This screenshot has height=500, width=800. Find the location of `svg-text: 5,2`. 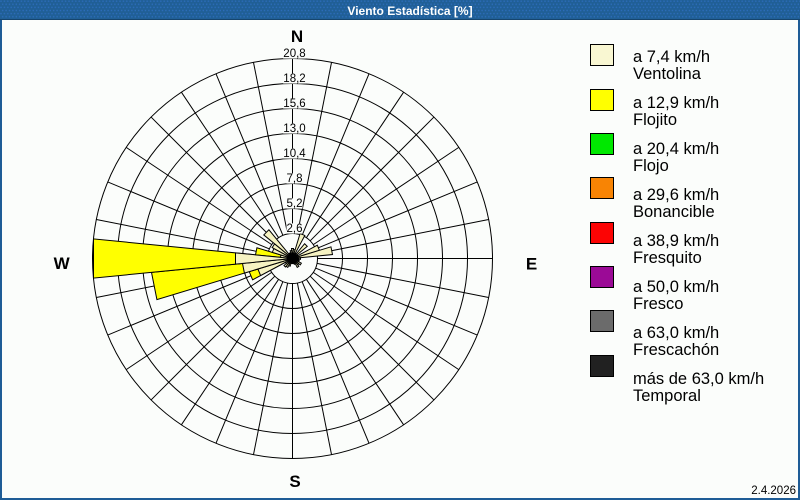

svg-text: 5,2 is located at coordinates (295, 204).